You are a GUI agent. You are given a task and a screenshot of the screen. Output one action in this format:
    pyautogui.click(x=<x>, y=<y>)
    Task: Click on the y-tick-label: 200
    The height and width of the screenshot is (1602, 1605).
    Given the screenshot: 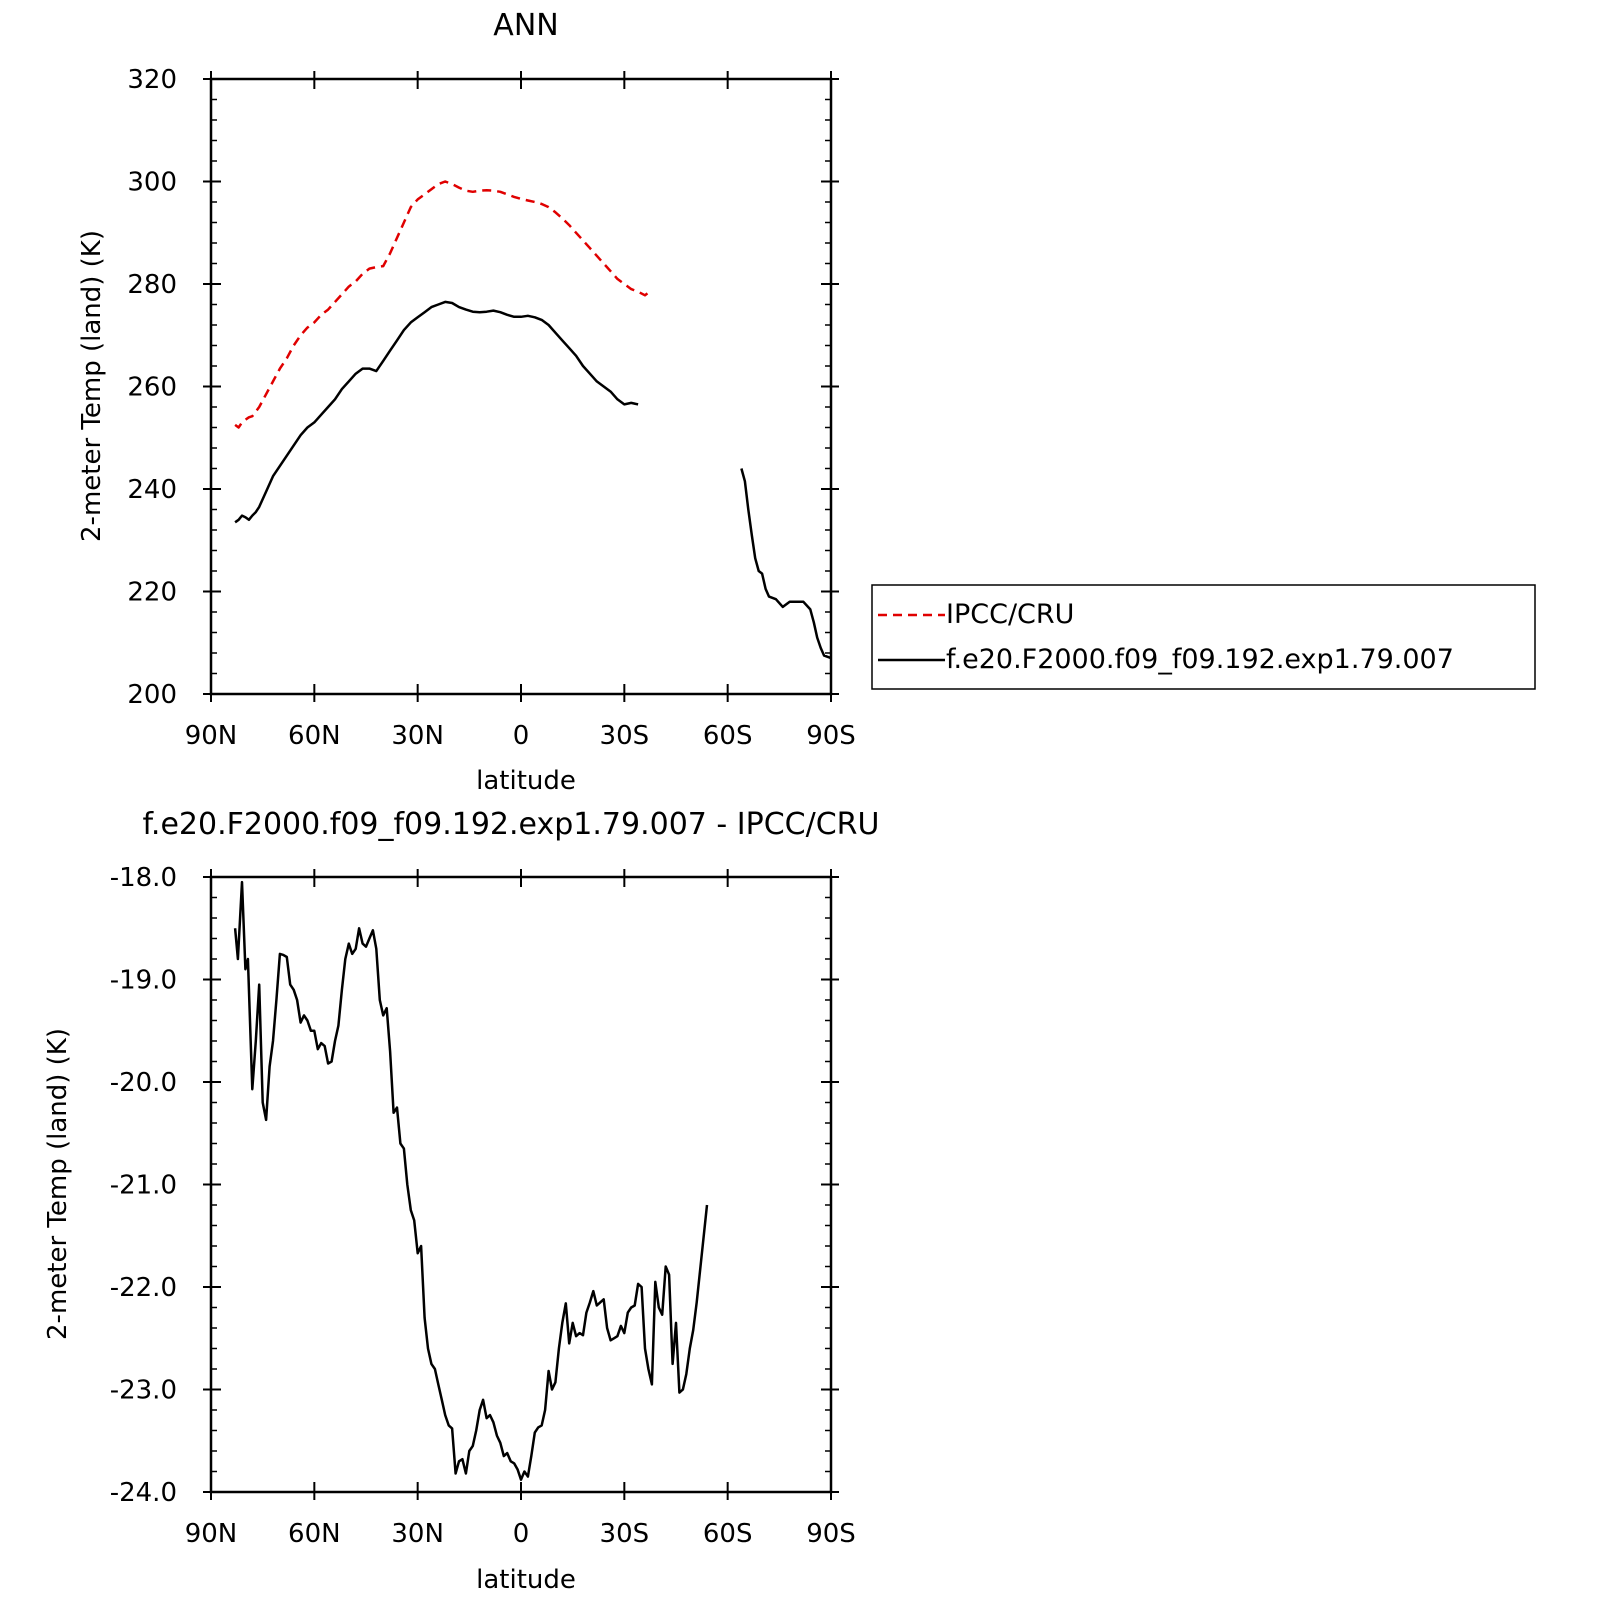 What is the action you would take?
    pyautogui.click(x=152, y=695)
    